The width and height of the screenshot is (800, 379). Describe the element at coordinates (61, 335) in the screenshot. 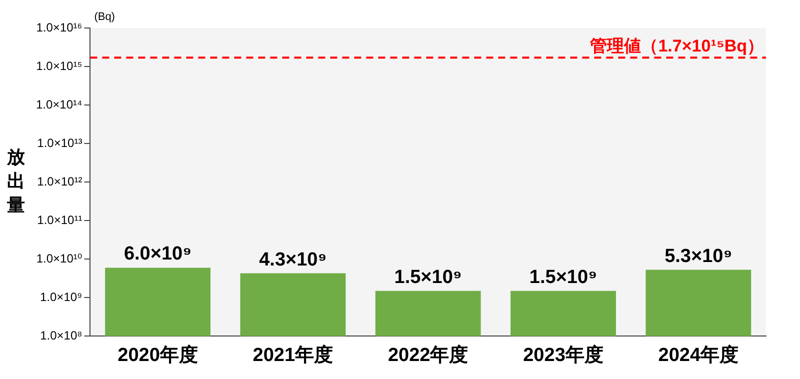

I see `y-tick-label: 1.0×10⁸` at that location.